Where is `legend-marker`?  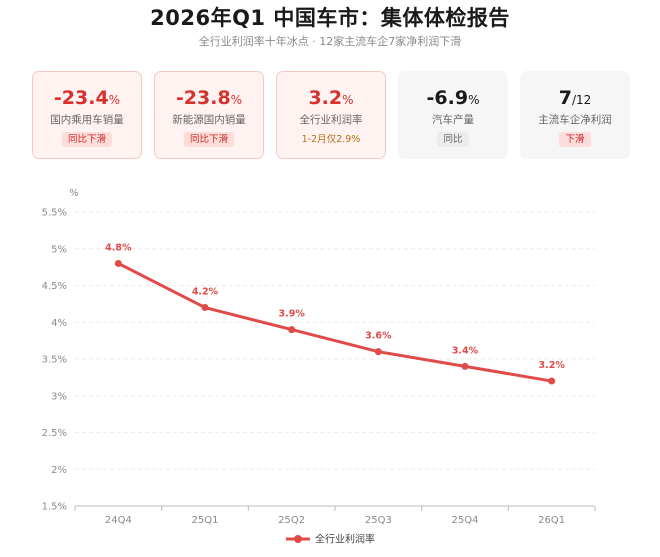
legend-marker is located at coordinates (298, 539).